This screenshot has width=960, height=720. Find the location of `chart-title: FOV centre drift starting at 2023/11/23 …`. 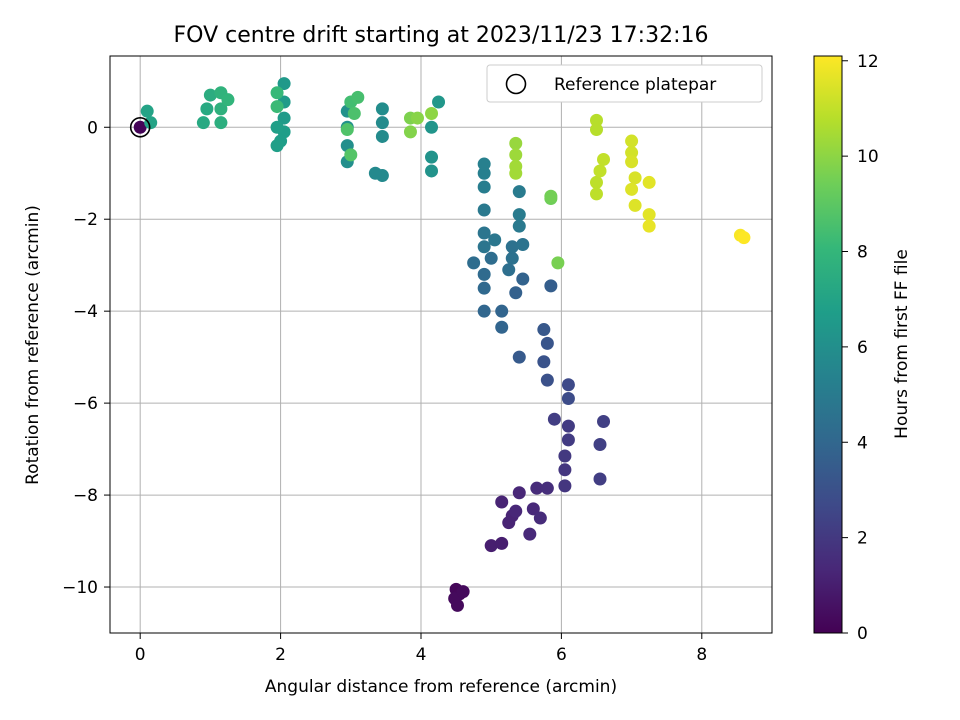

chart-title: FOV centre drift starting at 2023/11/23 … is located at coordinates (441, 35).